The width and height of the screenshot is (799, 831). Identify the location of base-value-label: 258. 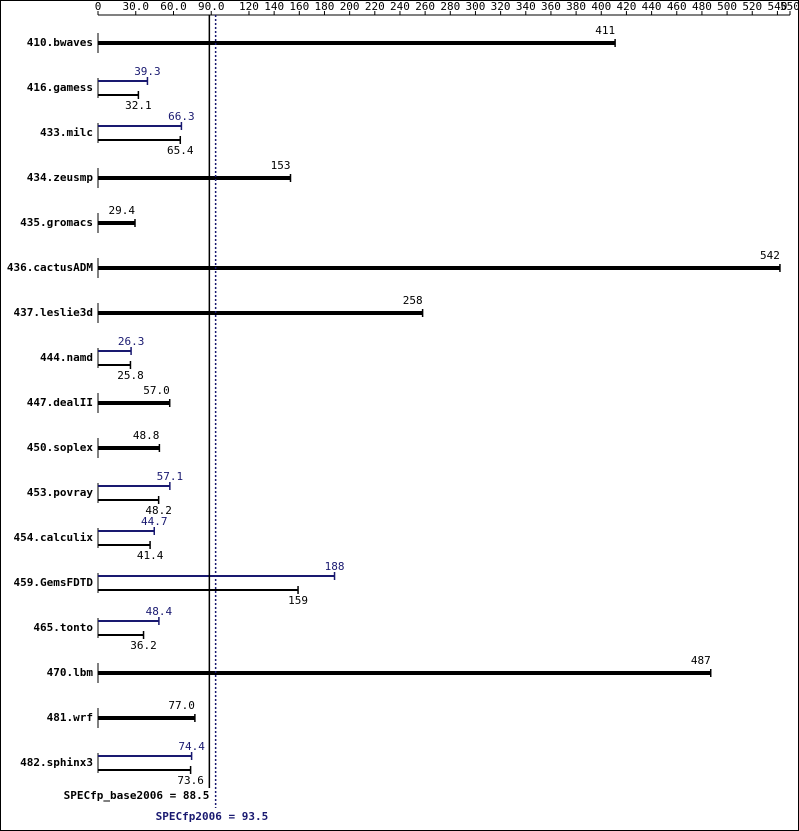
(413, 300).